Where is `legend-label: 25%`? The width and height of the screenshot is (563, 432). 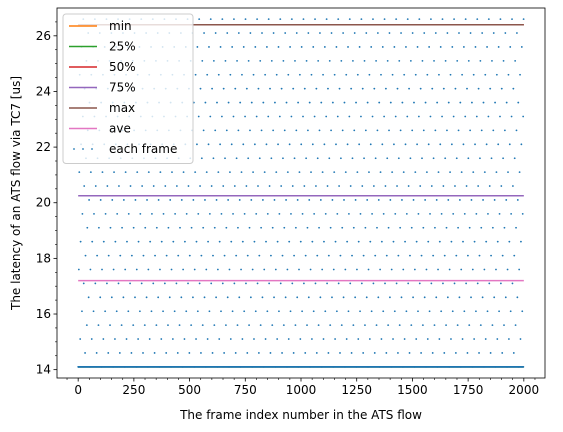
legend-label: 25% is located at coordinates (122, 47).